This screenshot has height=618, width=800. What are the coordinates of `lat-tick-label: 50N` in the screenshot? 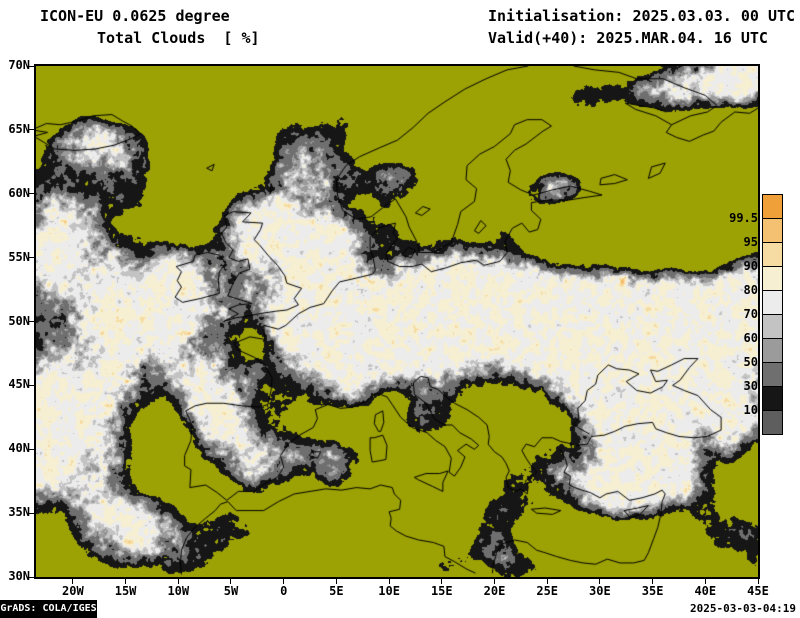 It's located at (19, 320).